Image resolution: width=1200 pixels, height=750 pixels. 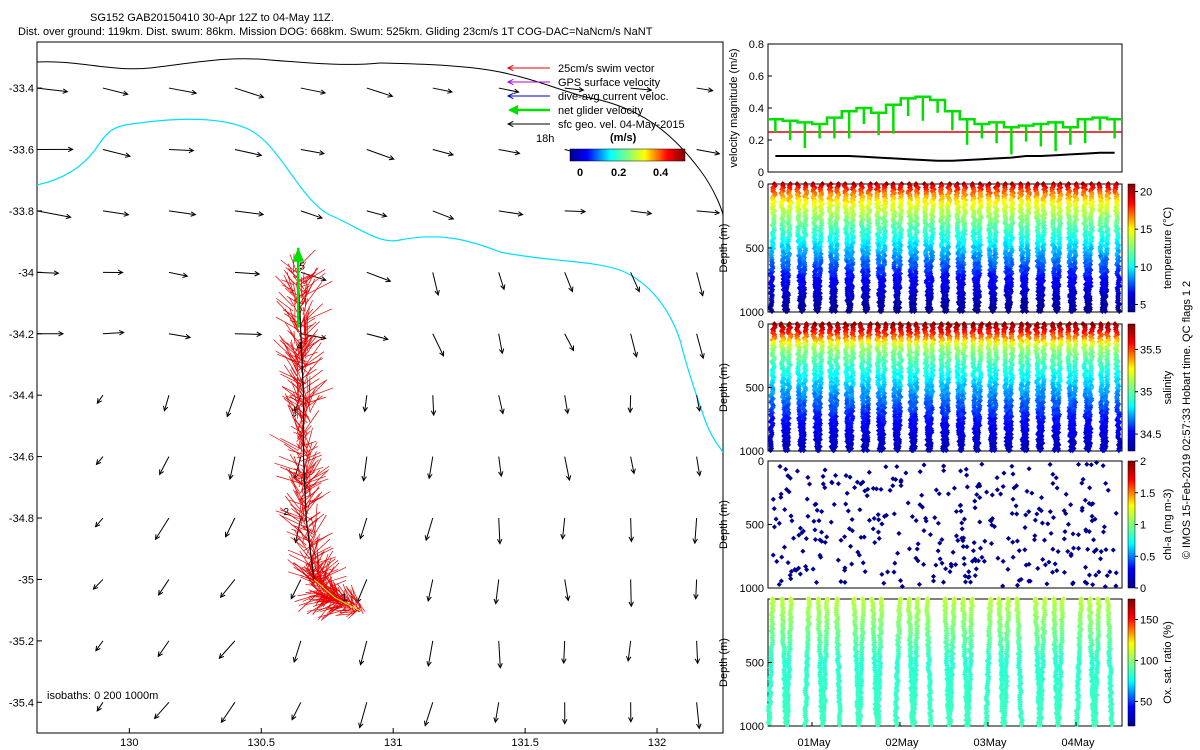 I want to click on map-ytick-label-0: -33.4, so click(x=21, y=89).